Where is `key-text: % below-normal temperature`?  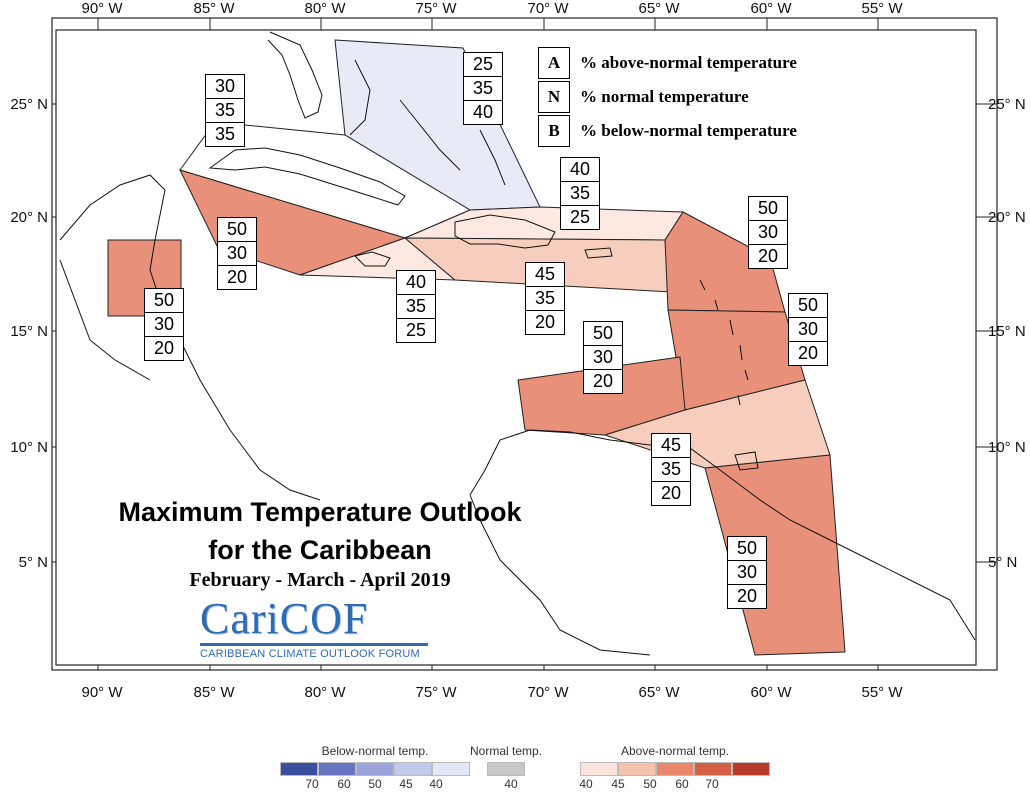 key-text: % below-normal temperature is located at coordinates (688, 130).